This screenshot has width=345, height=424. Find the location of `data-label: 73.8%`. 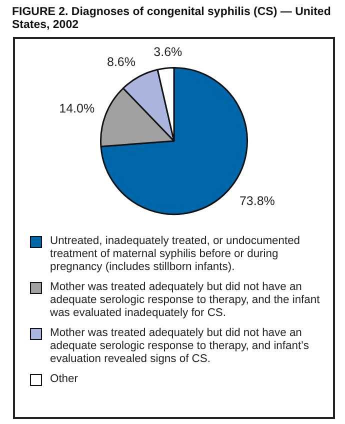

data-label: 73.8% is located at coordinates (257, 201).